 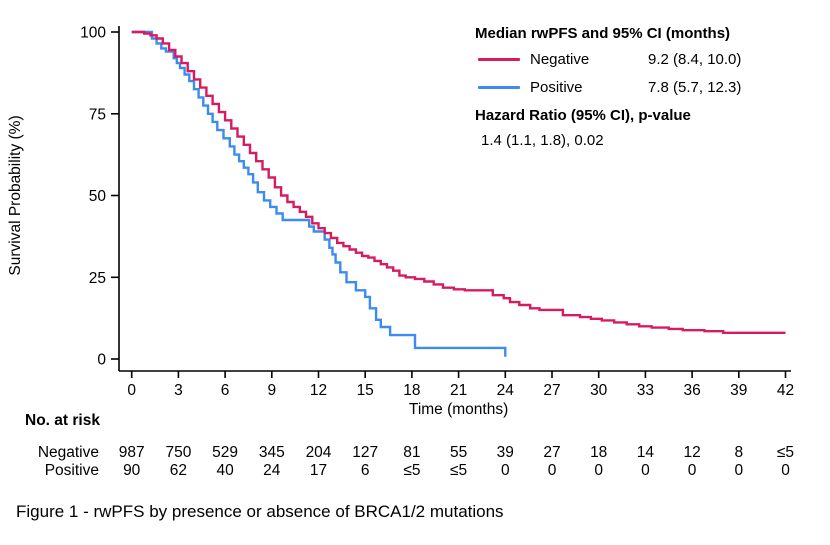 I want to click on legend-entry-value: 9.2 (8.4, 10.0), so click(x=695, y=59).